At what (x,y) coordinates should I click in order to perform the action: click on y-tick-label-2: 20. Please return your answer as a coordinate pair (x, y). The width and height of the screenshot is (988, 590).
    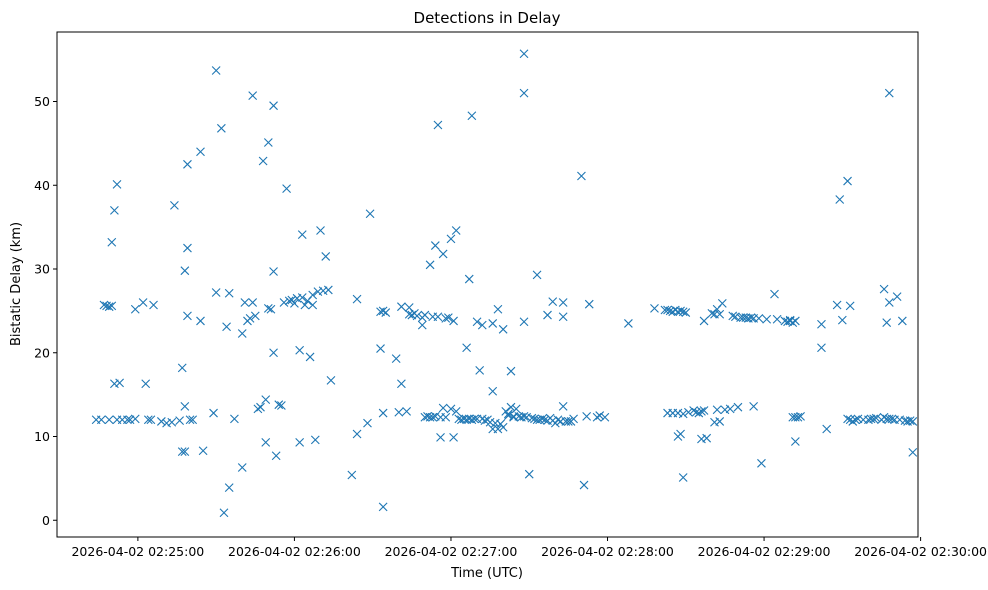
    Looking at the image, I should click on (42, 352).